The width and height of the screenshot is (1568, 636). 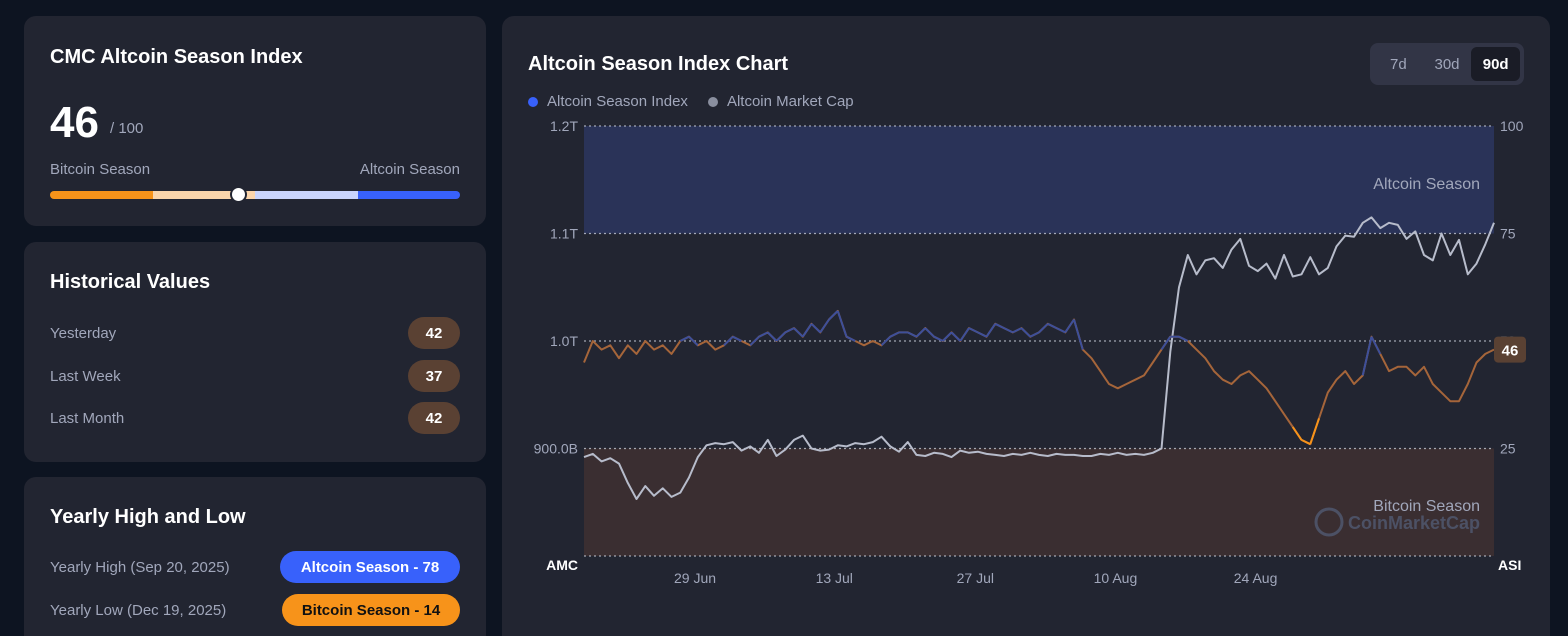 What do you see at coordinates (1509, 565) in the screenshot?
I see `right-axis-name: ASI` at bounding box center [1509, 565].